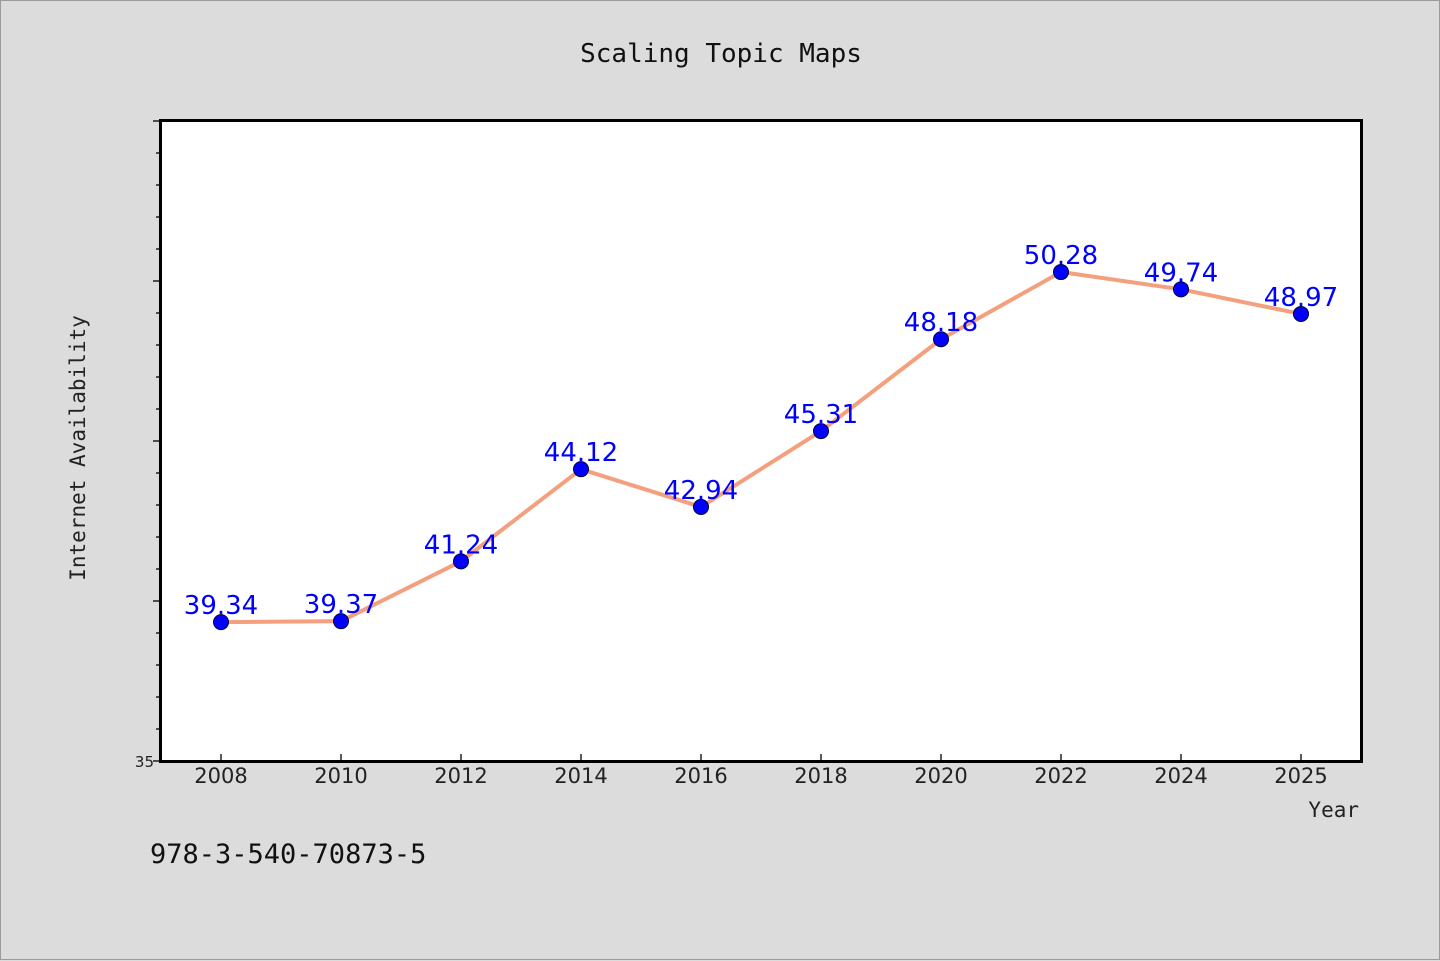 The image size is (1440, 961). I want to click on x-axis-ticks, so click(761, 757).